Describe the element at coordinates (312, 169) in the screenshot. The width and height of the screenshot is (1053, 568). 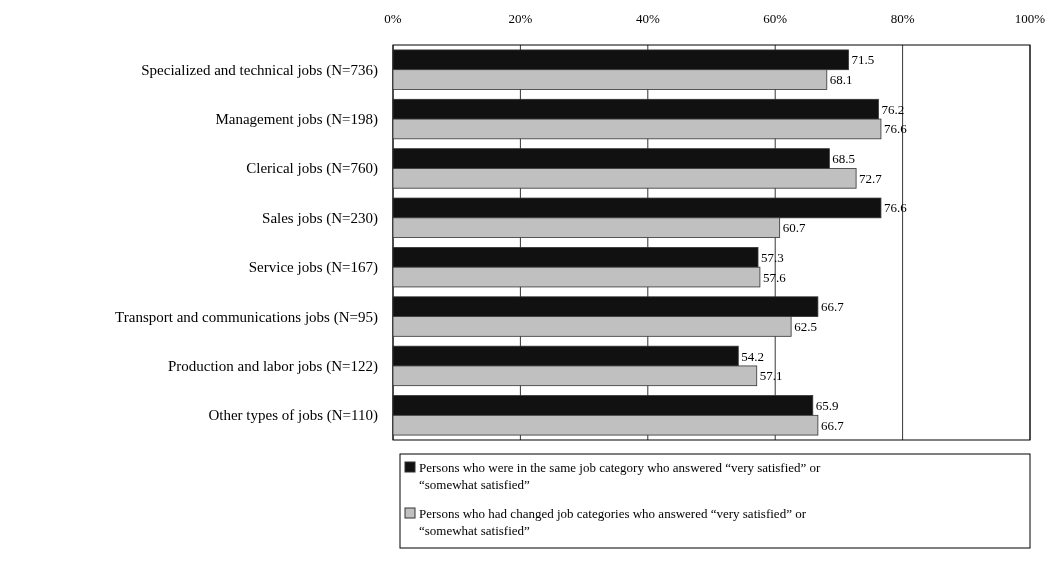
I see `y-tick-label: Clerical jobs (N=760)` at that location.